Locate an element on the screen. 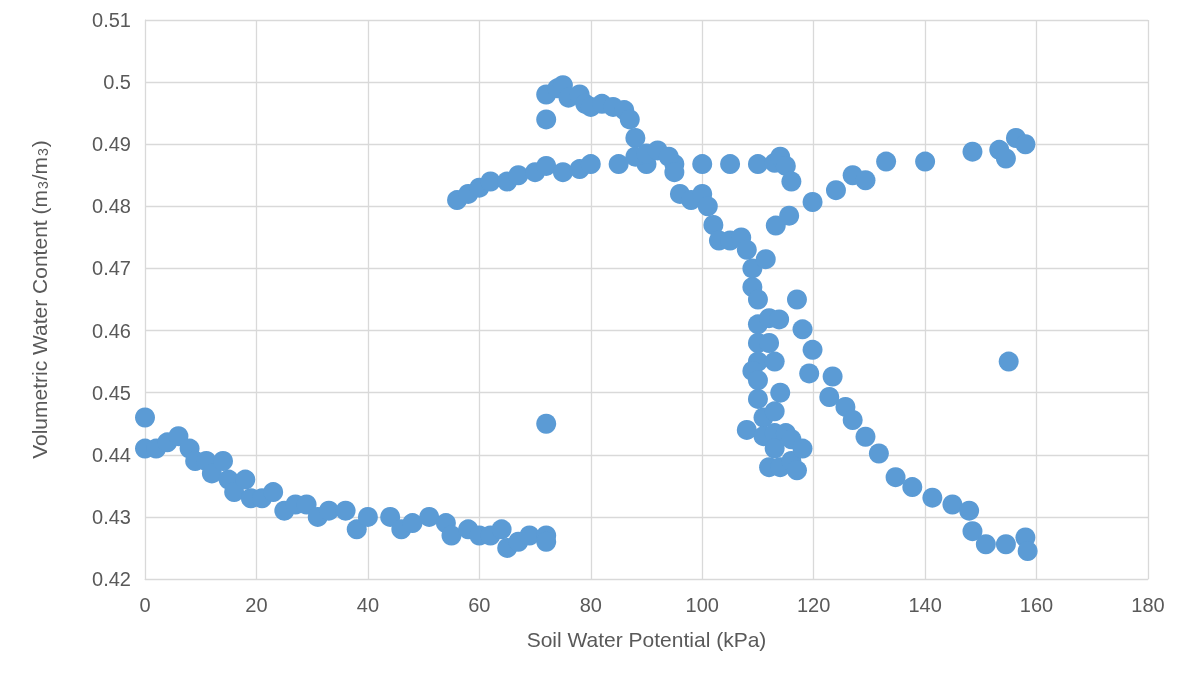 The image size is (1183, 690). x-tick-label: 60 is located at coordinates (479, 605).